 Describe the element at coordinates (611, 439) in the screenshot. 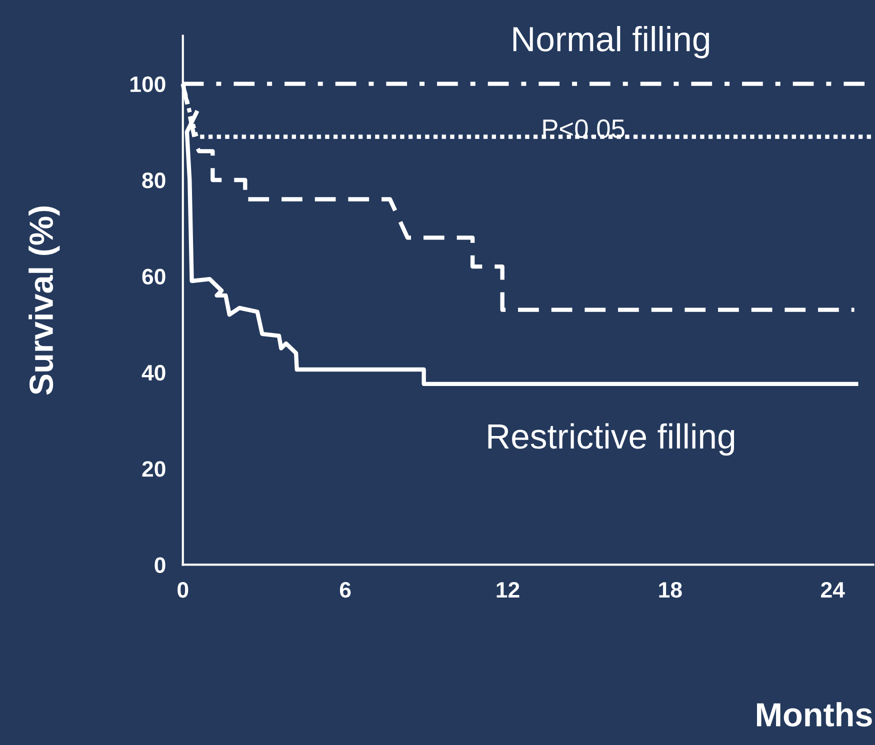

I see `series-label: Restrictive filling` at that location.